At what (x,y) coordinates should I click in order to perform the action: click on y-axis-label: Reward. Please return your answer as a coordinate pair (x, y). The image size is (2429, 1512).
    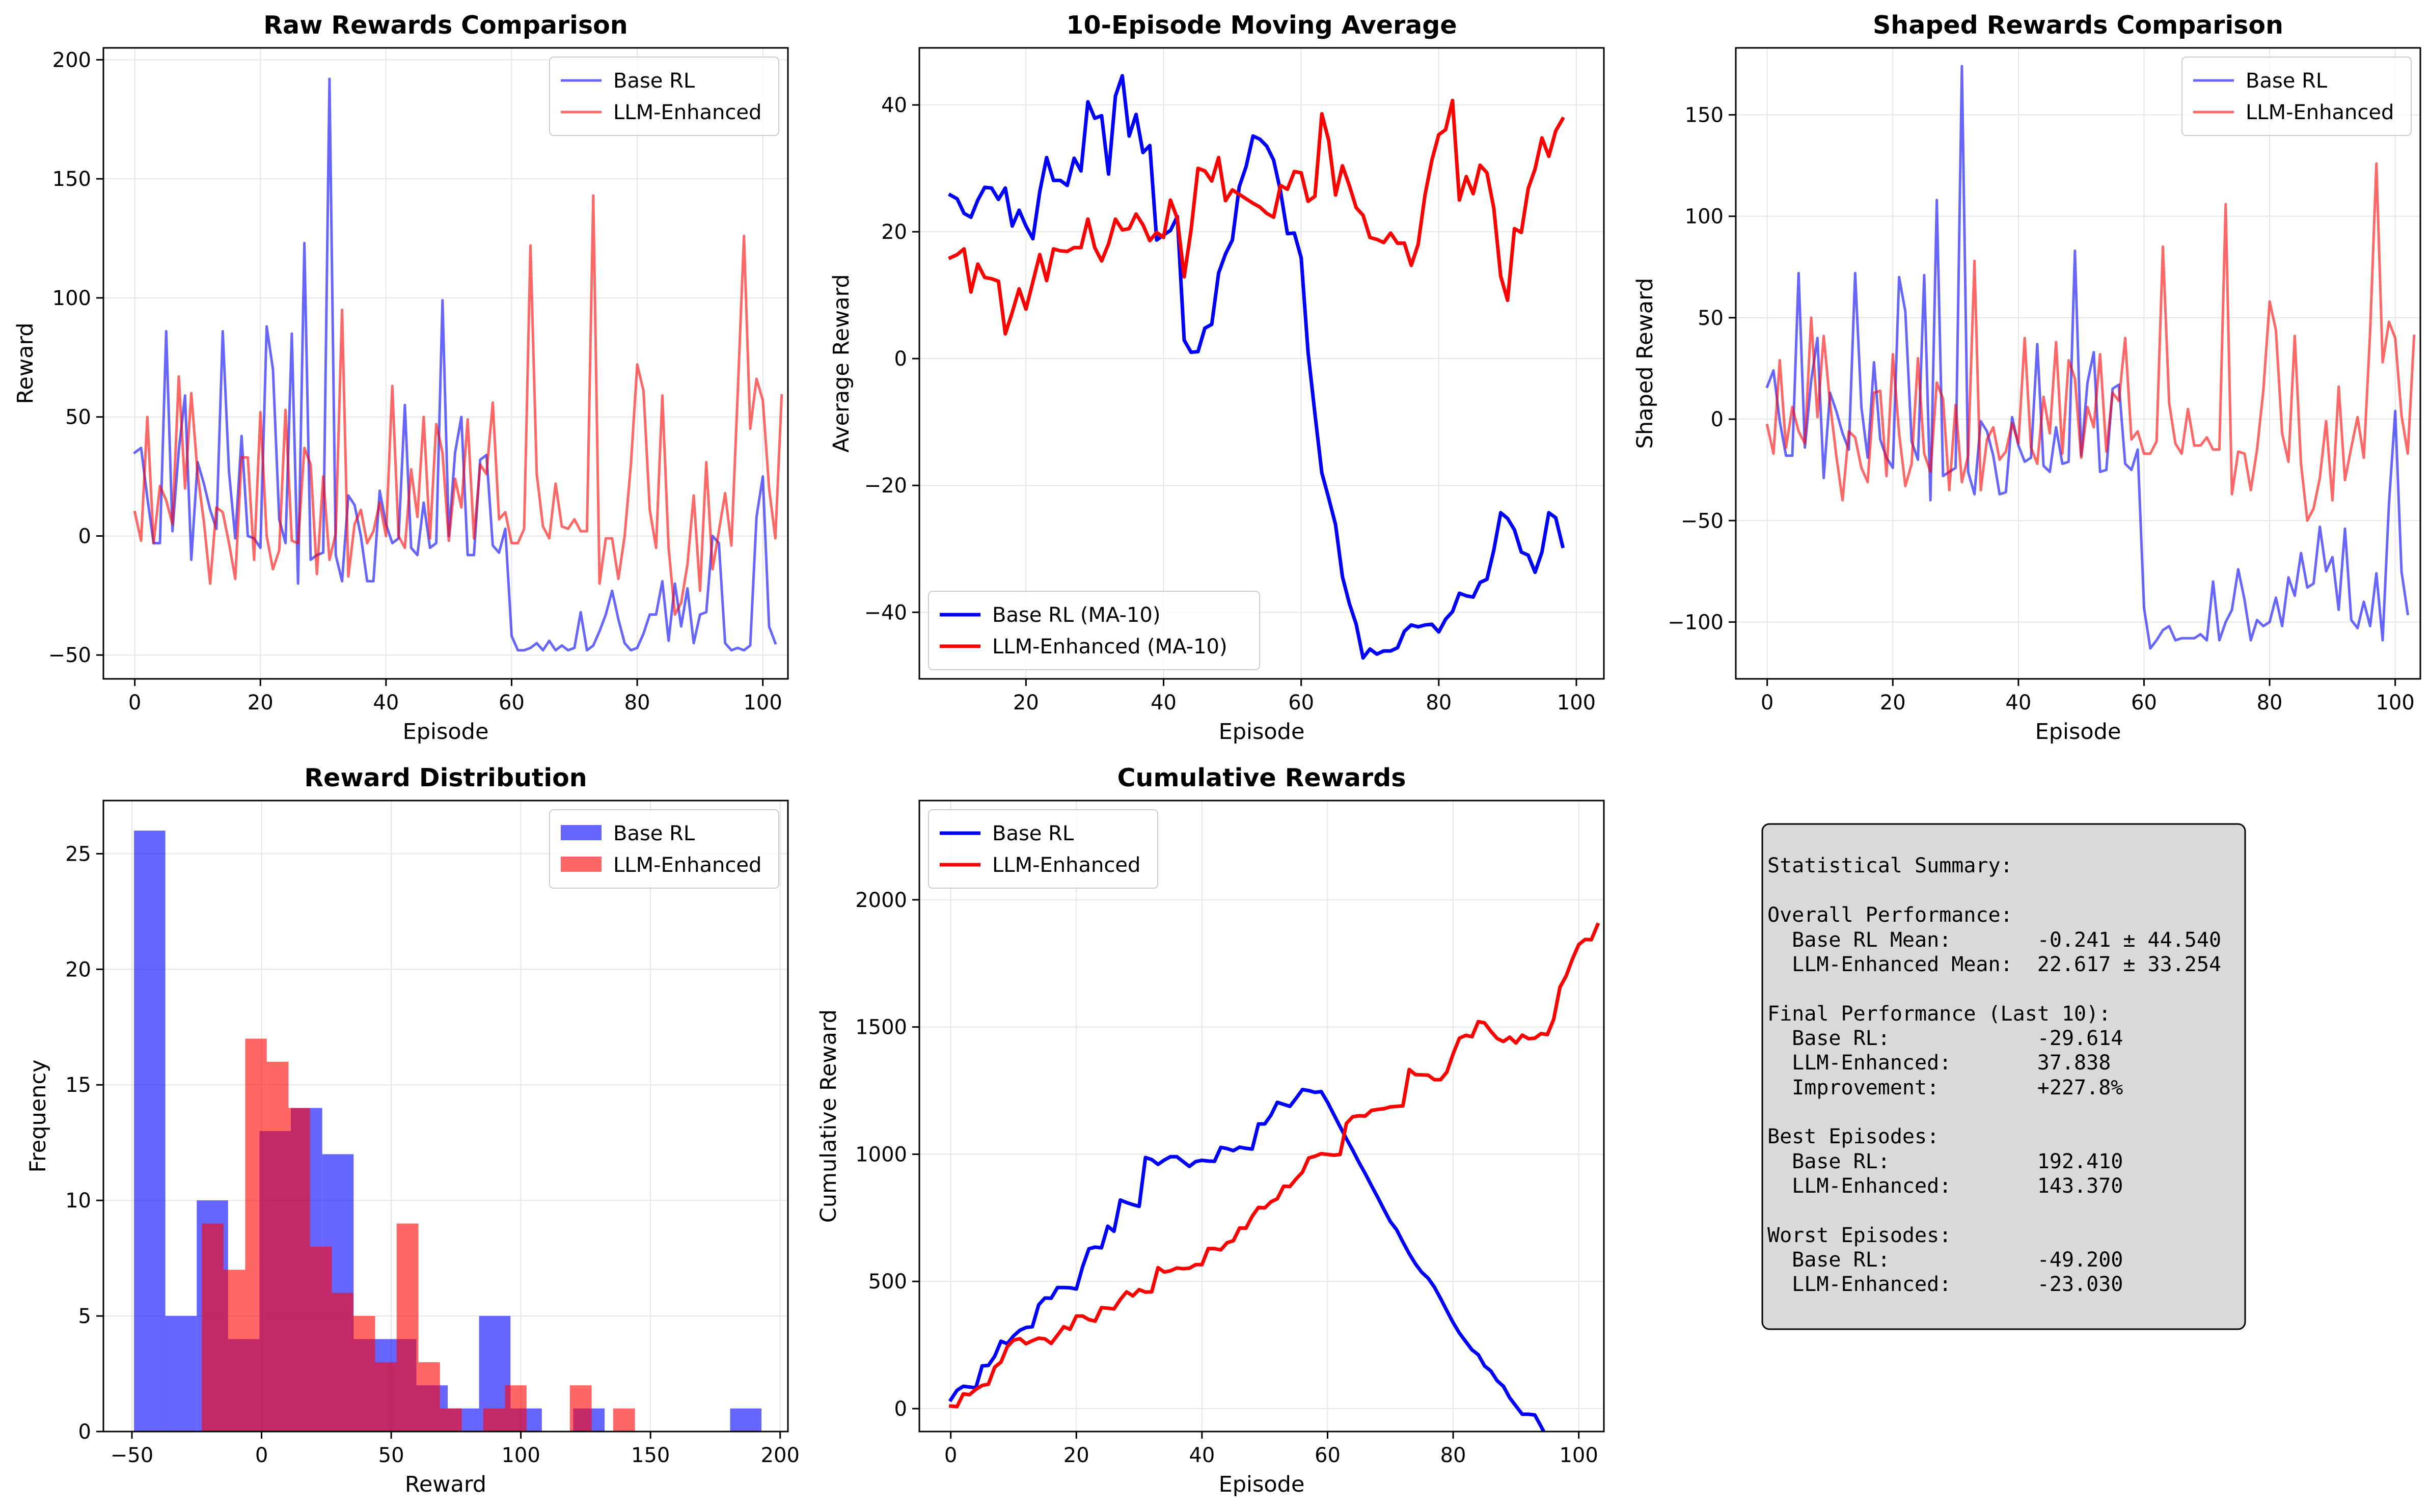
    Looking at the image, I should click on (25, 363).